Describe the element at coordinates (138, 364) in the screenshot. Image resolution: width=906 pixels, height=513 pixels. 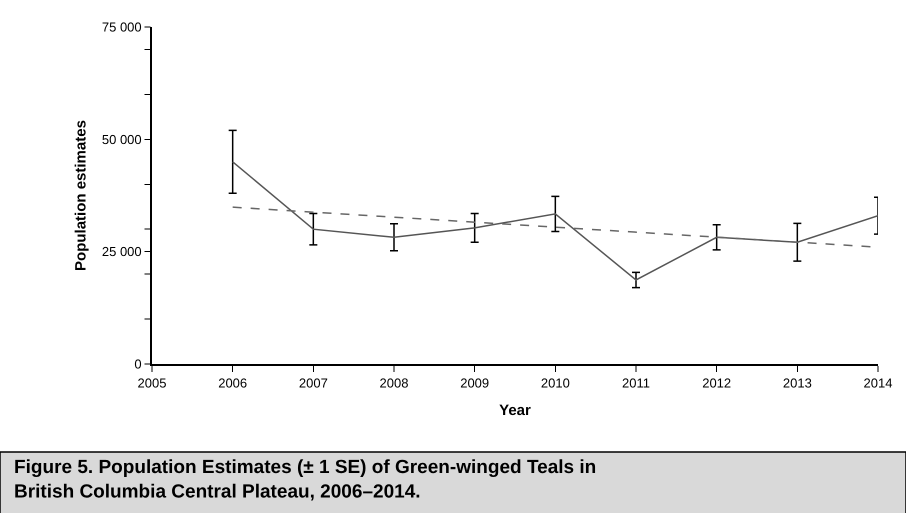
I see `y-tick-label: 0` at that location.